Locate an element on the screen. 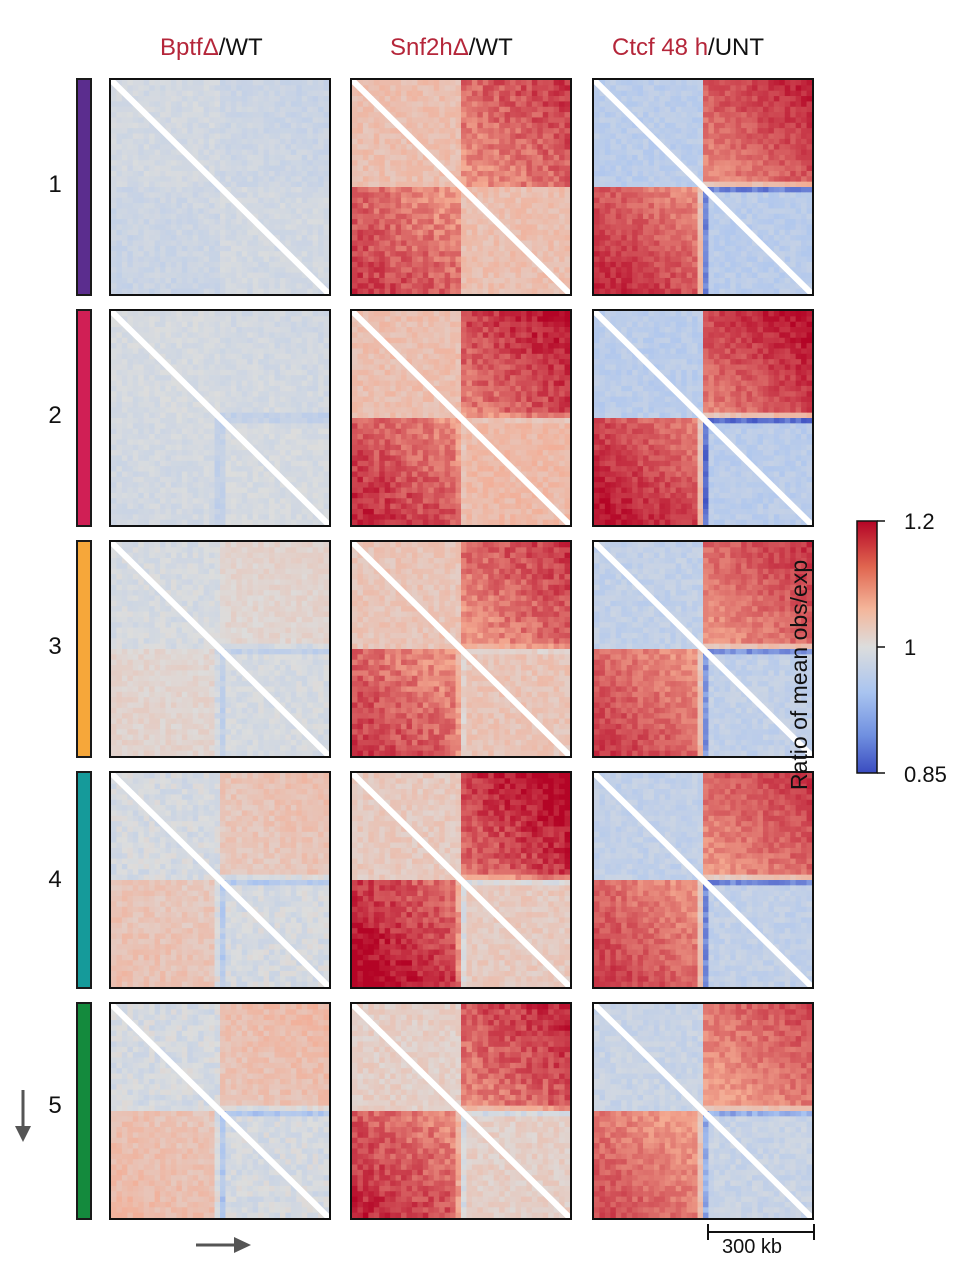  row-label-5: 5 is located at coordinates (55, 1106).